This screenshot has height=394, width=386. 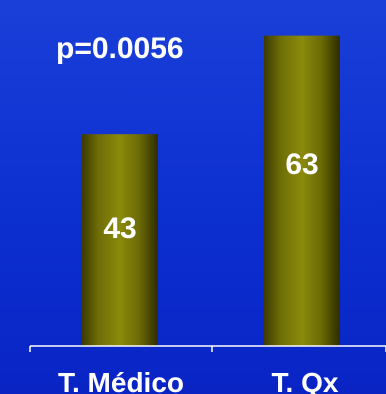 What do you see at coordinates (119, 228) in the screenshot?
I see `data-label-1: 43` at bounding box center [119, 228].